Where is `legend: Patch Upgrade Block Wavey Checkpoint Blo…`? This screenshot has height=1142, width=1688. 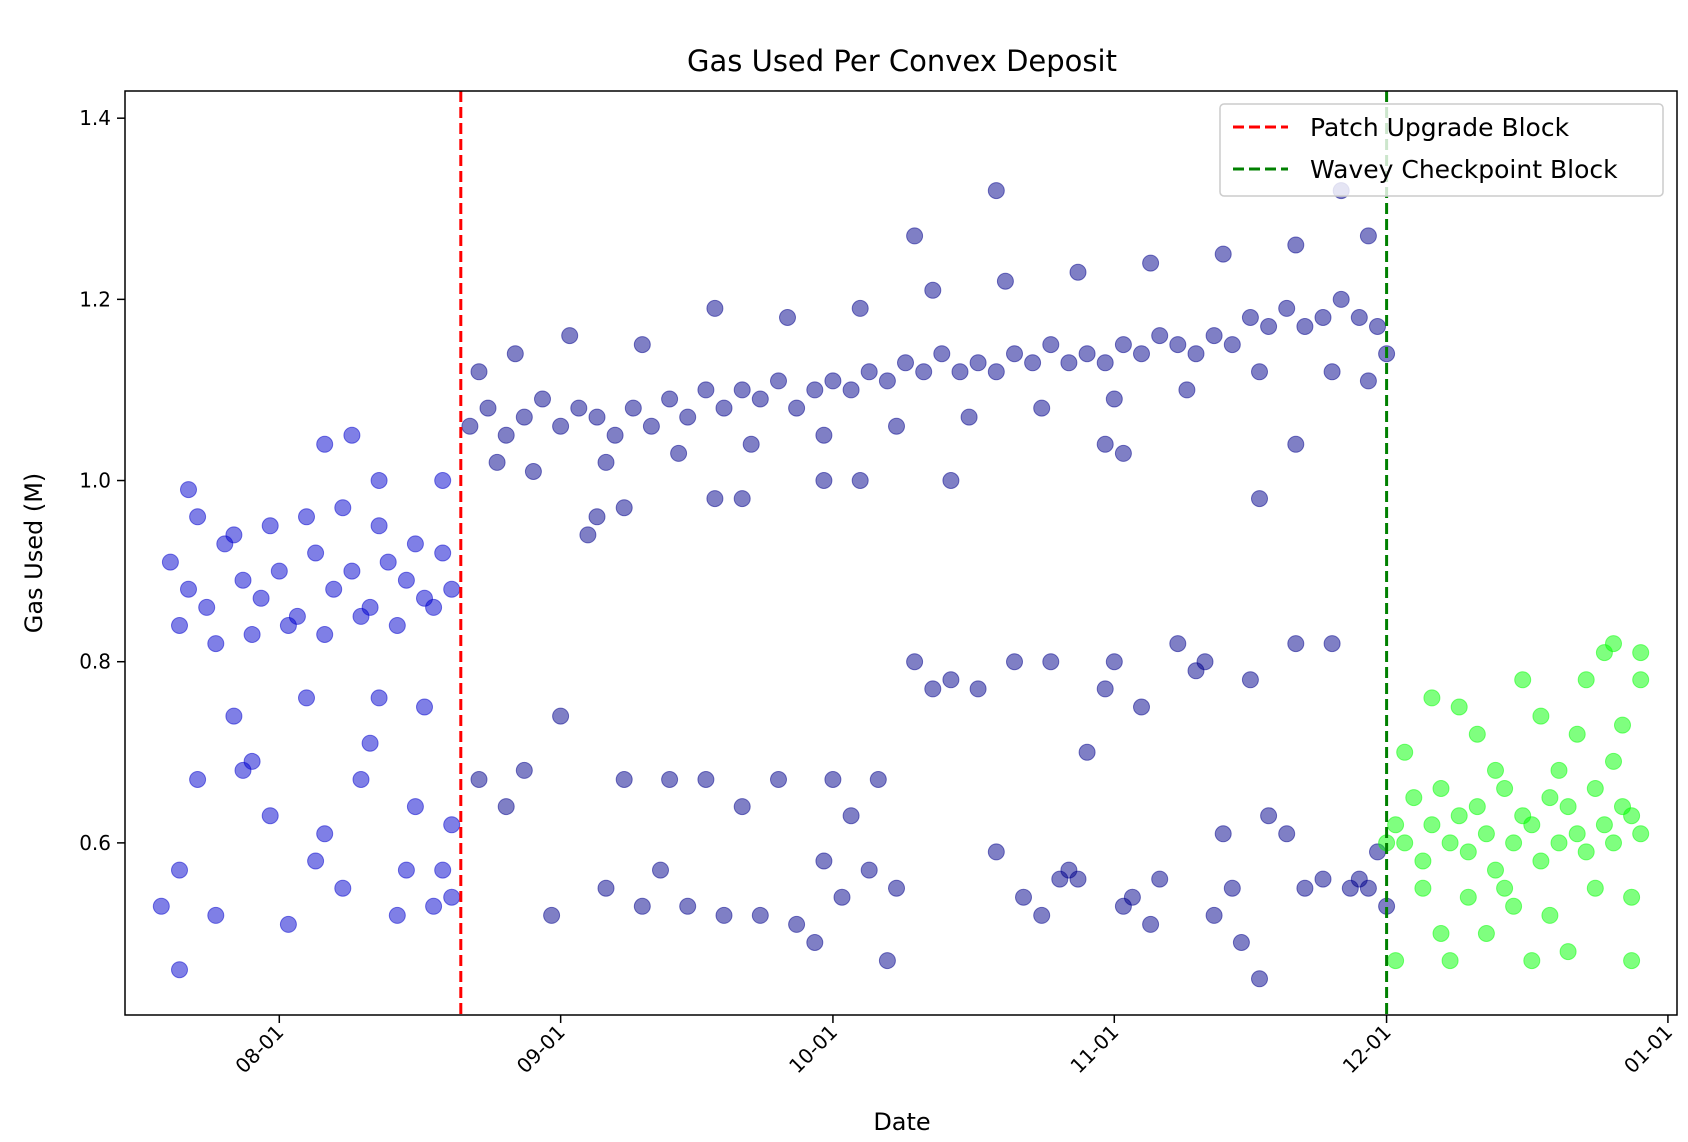
legend: Patch Upgrade Block Wavey Checkpoint Blo… is located at coordinates (1441, 150).